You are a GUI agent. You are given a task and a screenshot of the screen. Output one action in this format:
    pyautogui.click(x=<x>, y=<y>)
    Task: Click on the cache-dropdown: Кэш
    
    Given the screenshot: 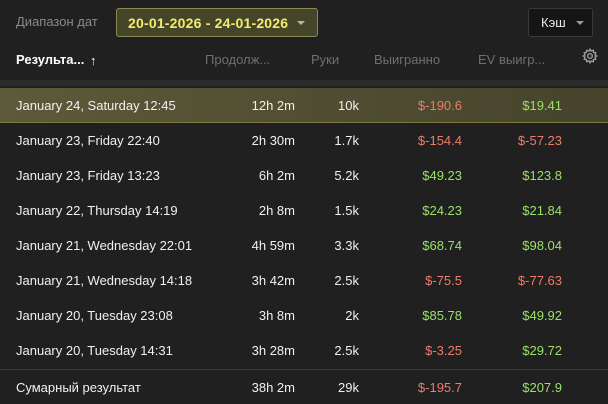 What is the action you would take?
    pyautogui.click(x=560, y=22)
    